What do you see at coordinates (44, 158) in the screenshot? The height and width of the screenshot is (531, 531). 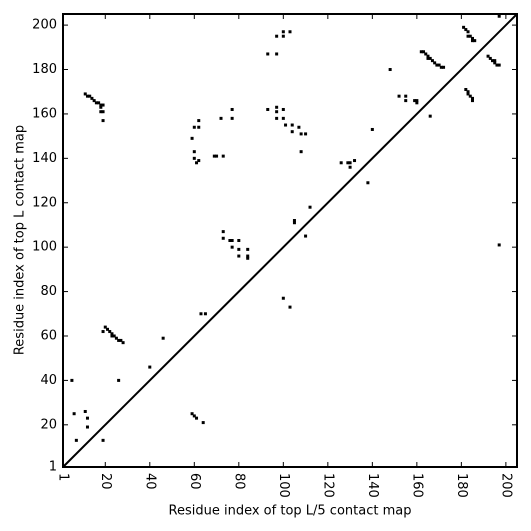 I see `y-tick-label: 140` at bounding box center [44, 158].